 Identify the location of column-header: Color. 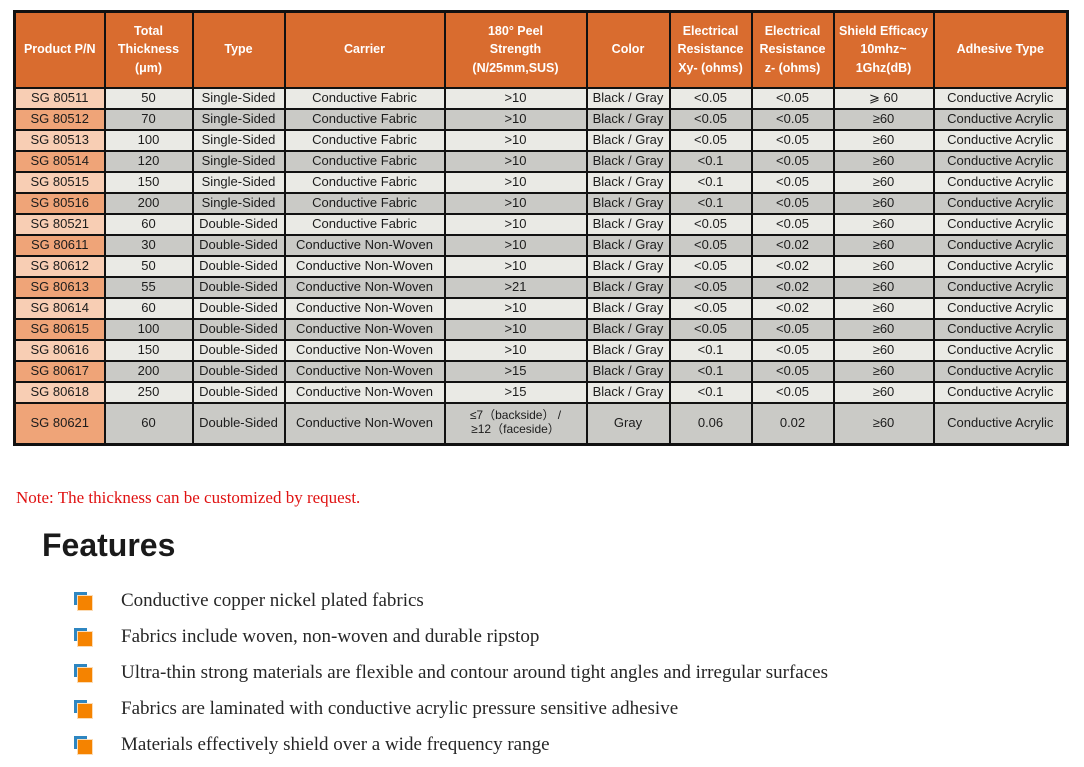
(628, 49).